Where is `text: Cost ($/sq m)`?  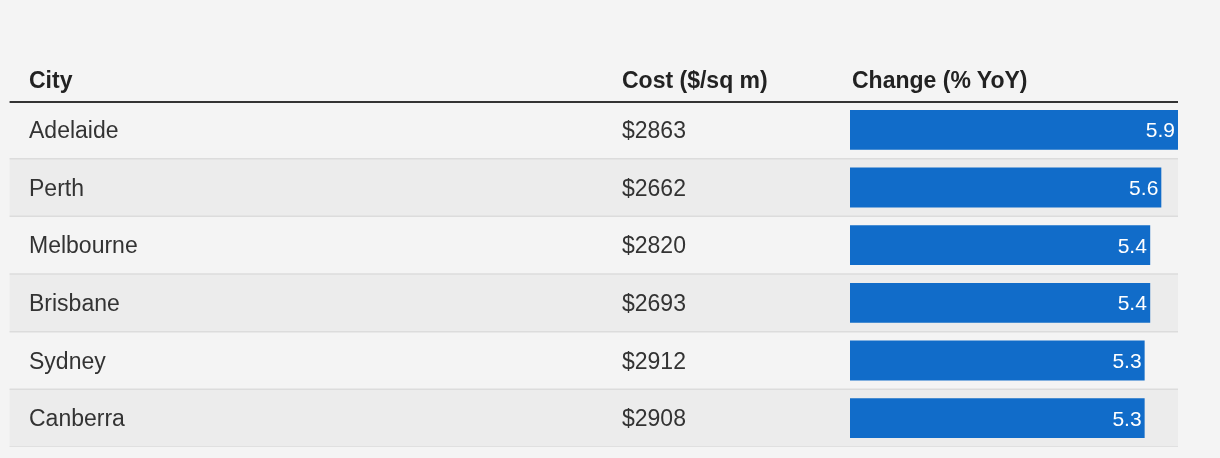
text: Cost ($/sq m) is located at coordinates (695, 80).